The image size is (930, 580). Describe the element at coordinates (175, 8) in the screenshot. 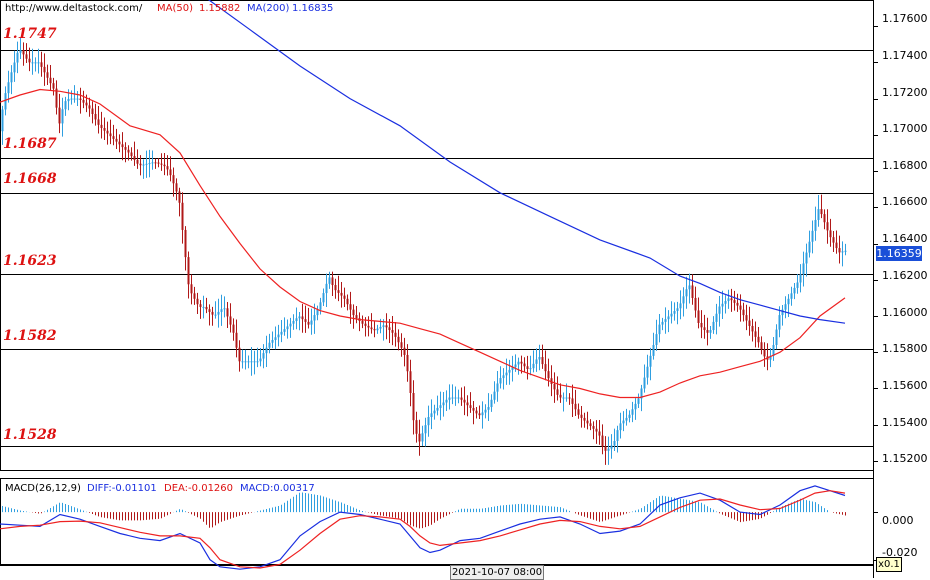

I see `ma50-label: MA(50)` at that location.